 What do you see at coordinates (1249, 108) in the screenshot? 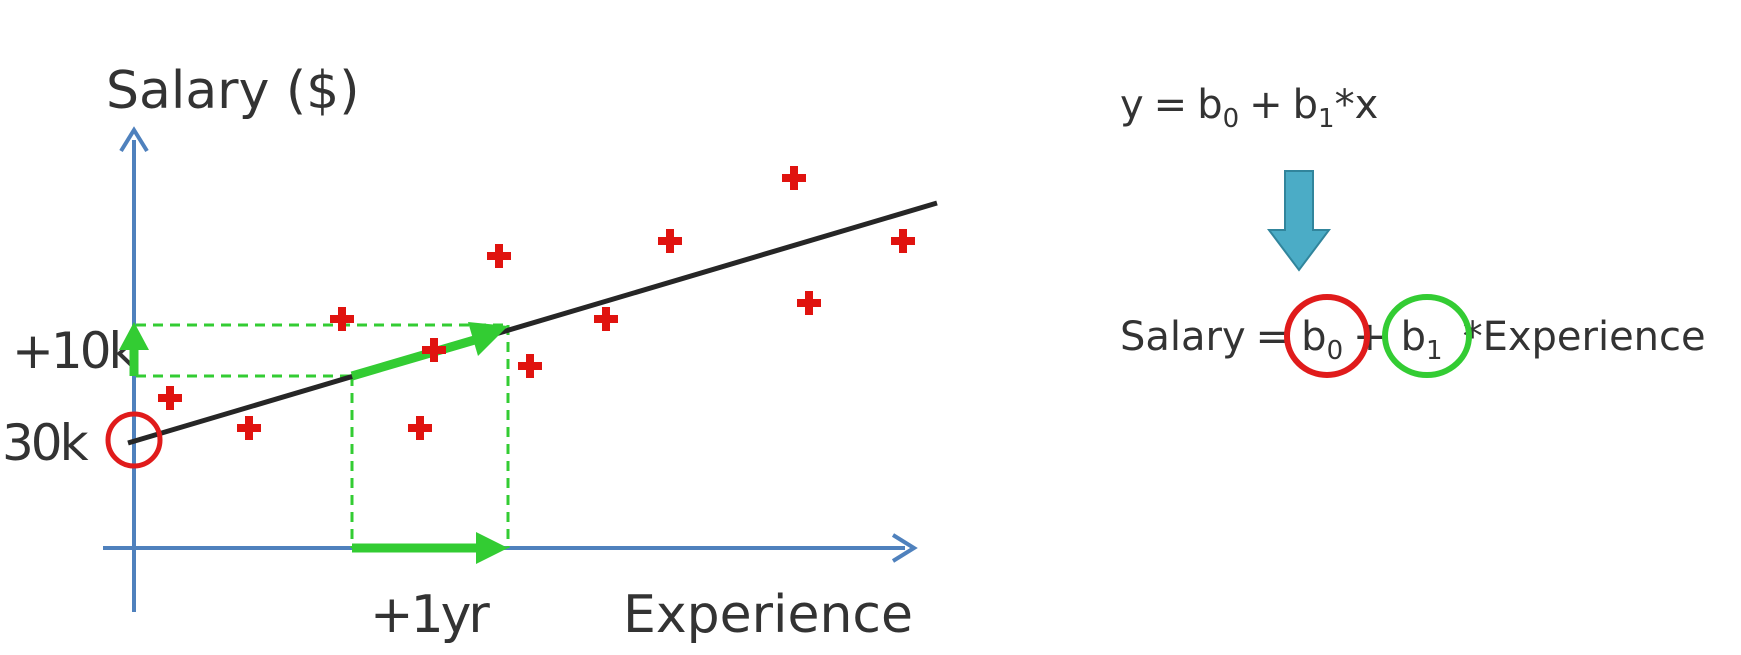
I see `general-equation: y = b0 + b1*x` at bounding box center [1249, 108].